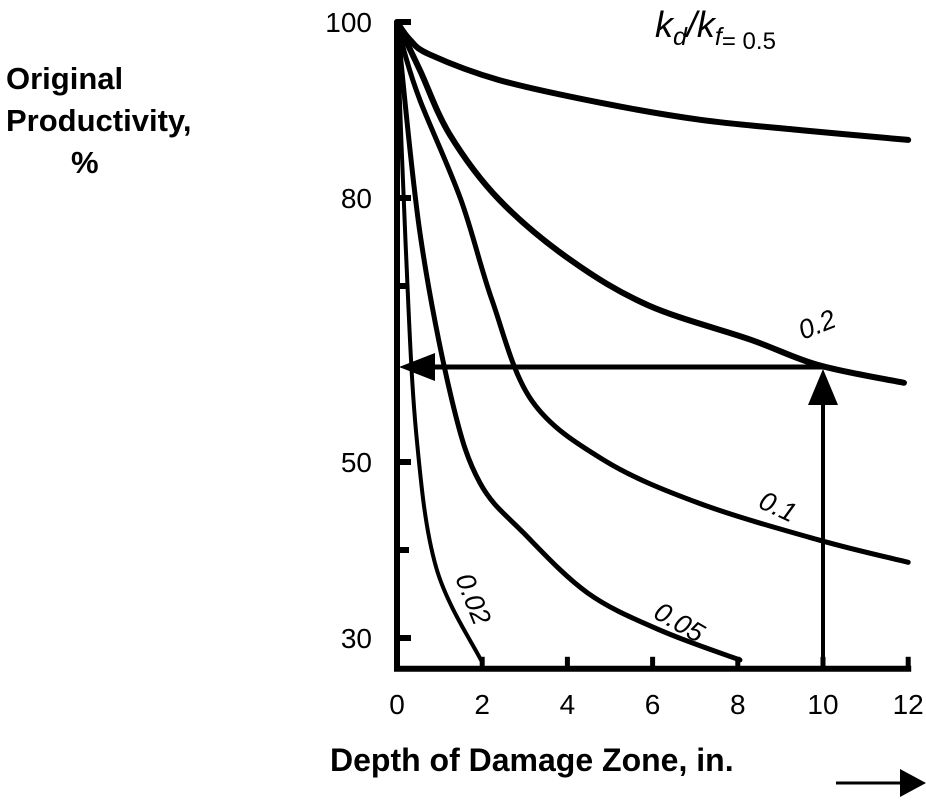 The height and width of the screenshot is (801, 926). What do you see at coordinates (822, 704) in the screenshot?
I see `x-tick-label: 10` at bounding box center [822, 704].